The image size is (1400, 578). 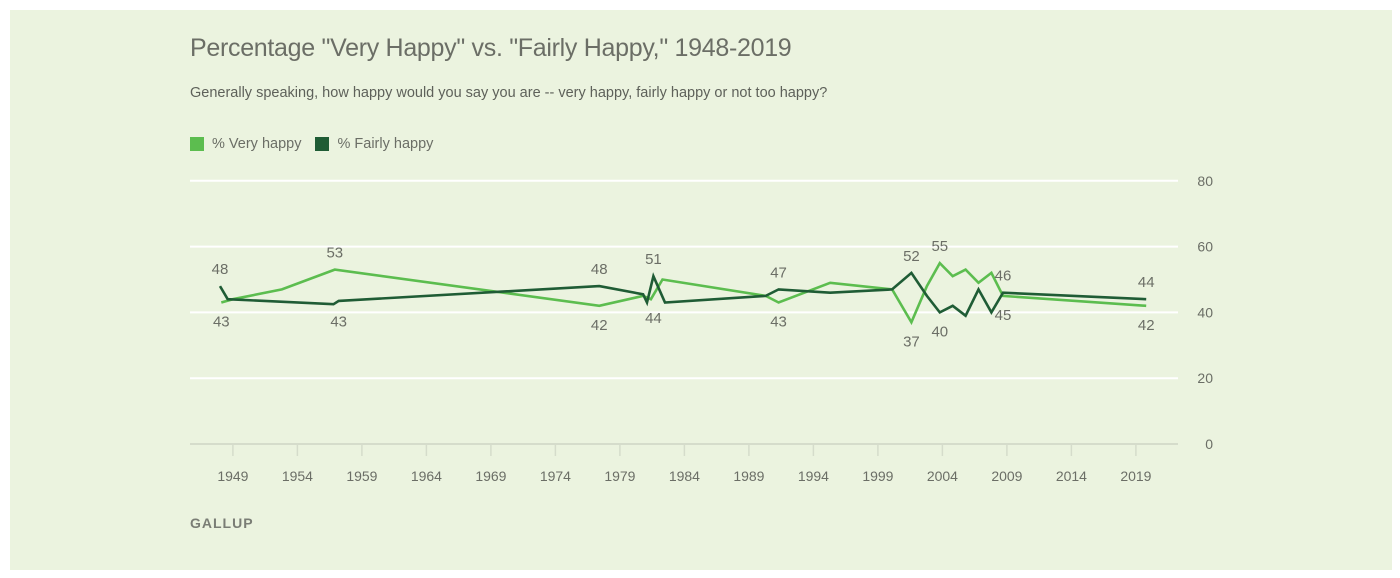 I want to click on legend-swatch-very-happy, so click(x=197, y=144).